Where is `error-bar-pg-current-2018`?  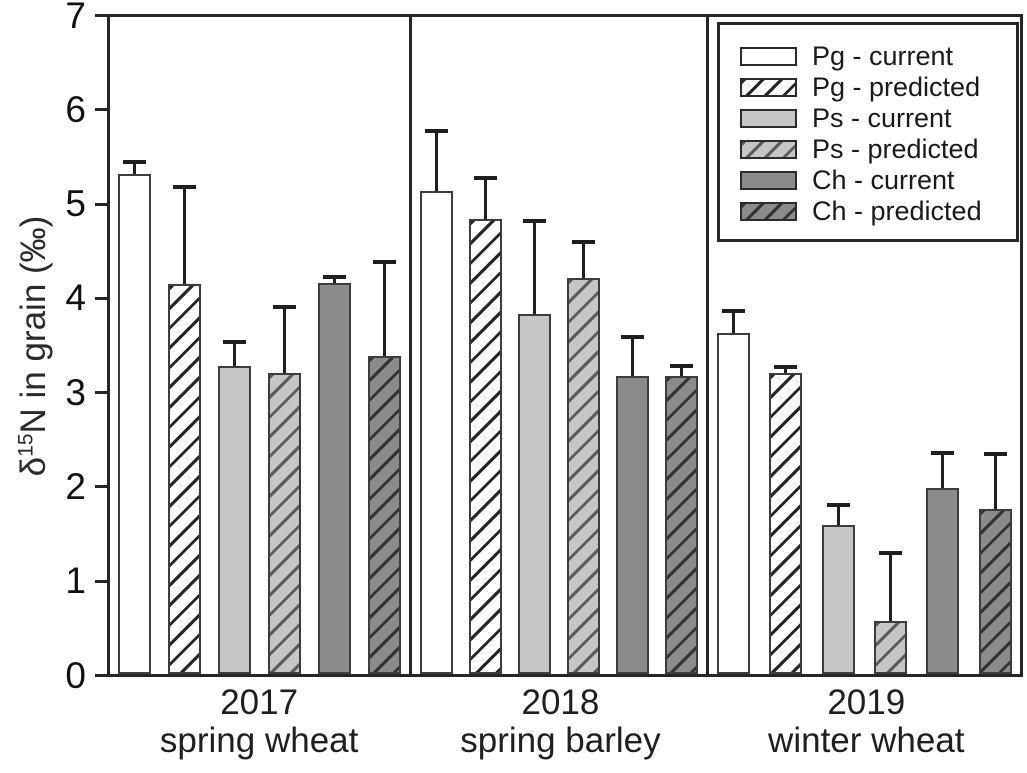 error-bar-pg-current-2018 is located at coordinates (437, 161).